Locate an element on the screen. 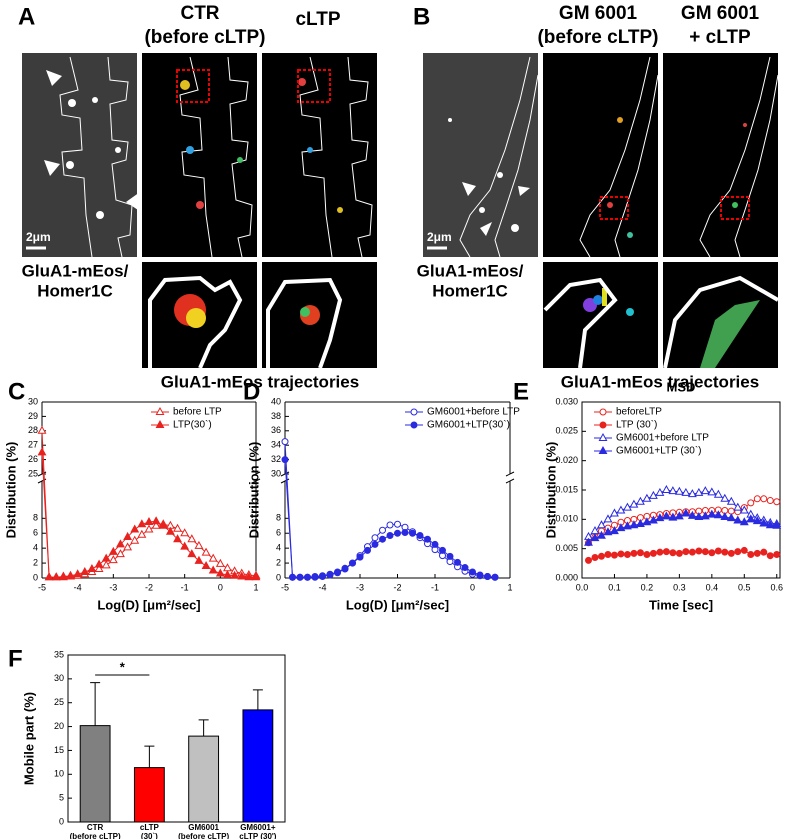  bar is located at coordinates (95, 774).